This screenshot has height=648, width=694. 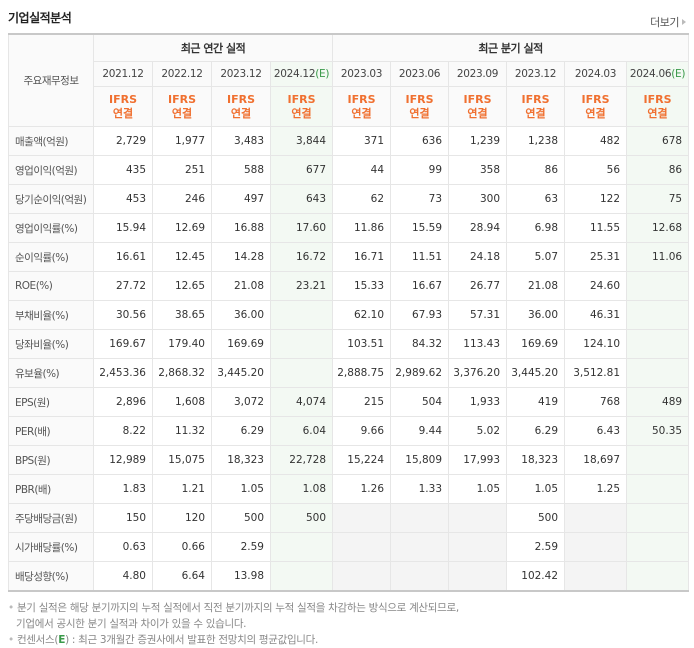 What do you see at coordinates (182, 344) in the screenshot?
I see `value-cell: 179.40` at bounding box center [182, 344].